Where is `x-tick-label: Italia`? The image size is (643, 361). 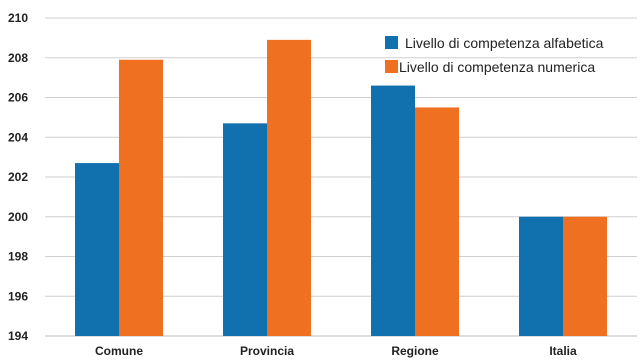
x-tick-label: Italia is located at coordinates (563, 351).